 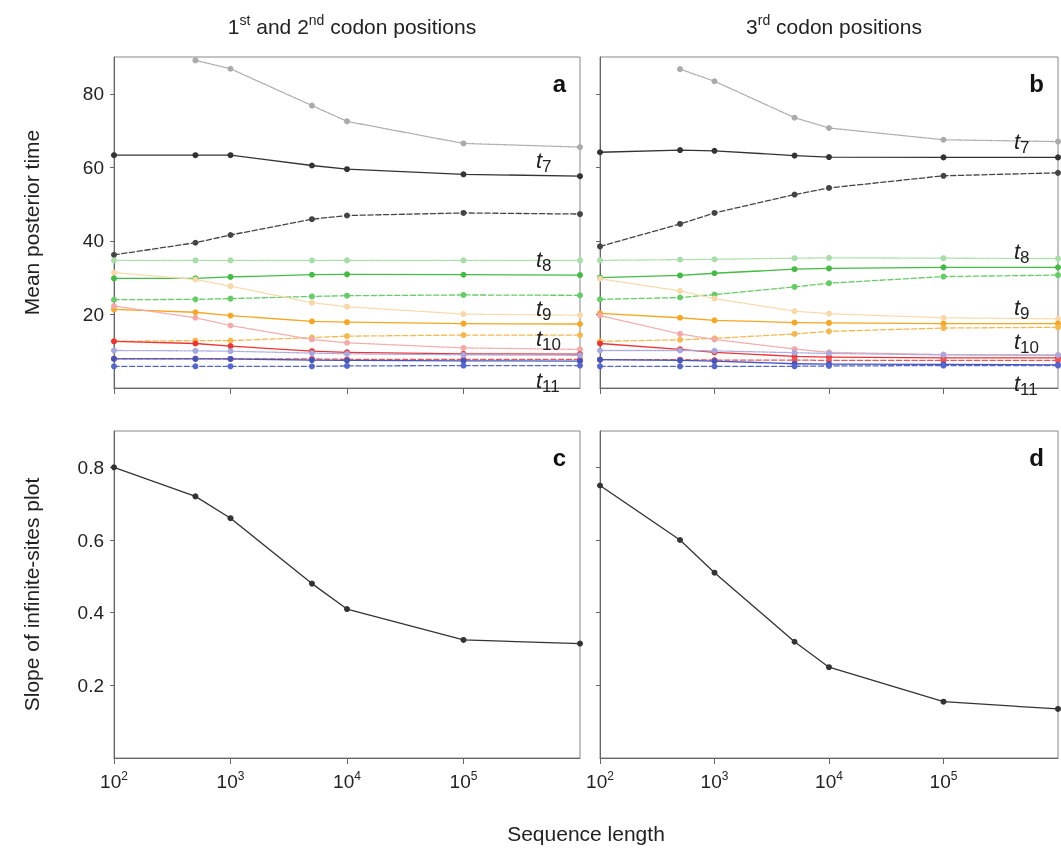 I want to click on y-tick-label: 0.8, so click(x=90, y=467).